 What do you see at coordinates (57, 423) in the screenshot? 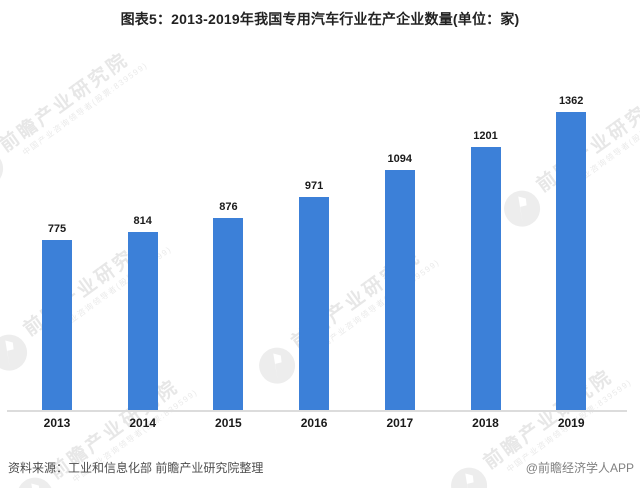
I see `x-tick-label: 2013` at bounding box center [57, 423].